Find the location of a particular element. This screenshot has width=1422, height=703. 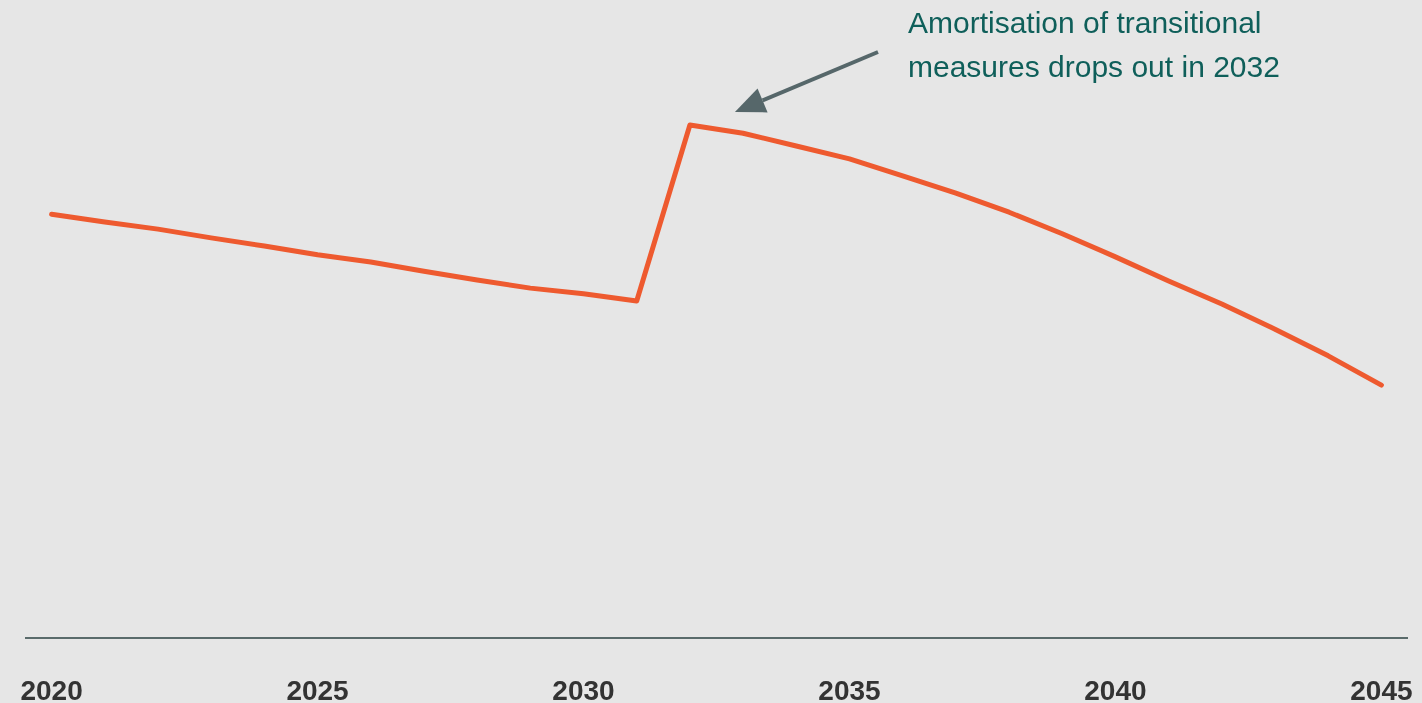

x-tick-label: 2035 is located at coordinates (849, 689).